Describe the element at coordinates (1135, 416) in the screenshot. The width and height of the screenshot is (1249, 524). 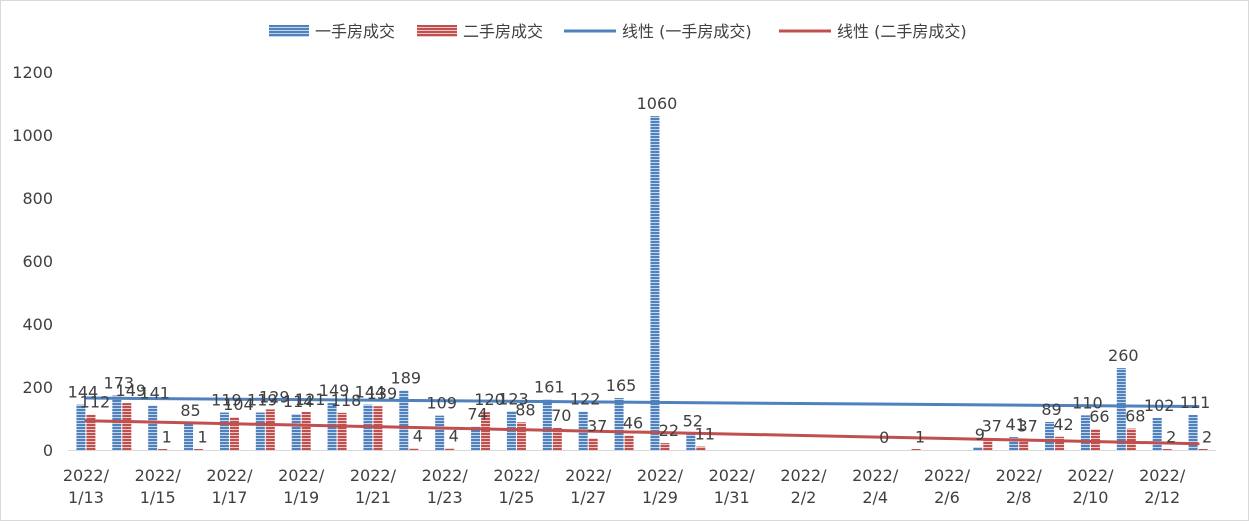
I see `data-label-resale-home: 68` at that location.